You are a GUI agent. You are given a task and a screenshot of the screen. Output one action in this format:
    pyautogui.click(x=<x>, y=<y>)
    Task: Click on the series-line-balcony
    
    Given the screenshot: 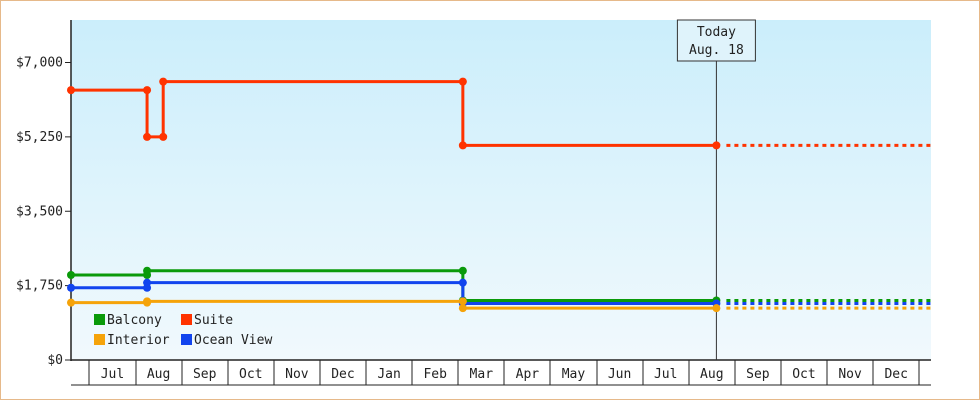 What is the action you would take?
    pyautogui.click(x=394, y=285)
    